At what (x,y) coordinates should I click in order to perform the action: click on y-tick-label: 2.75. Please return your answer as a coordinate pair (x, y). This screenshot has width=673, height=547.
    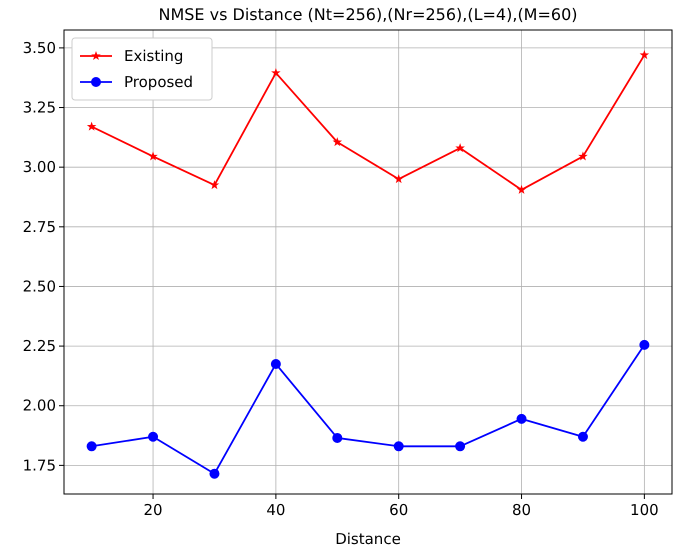
    Looking at the image, I should click on (39, 227).